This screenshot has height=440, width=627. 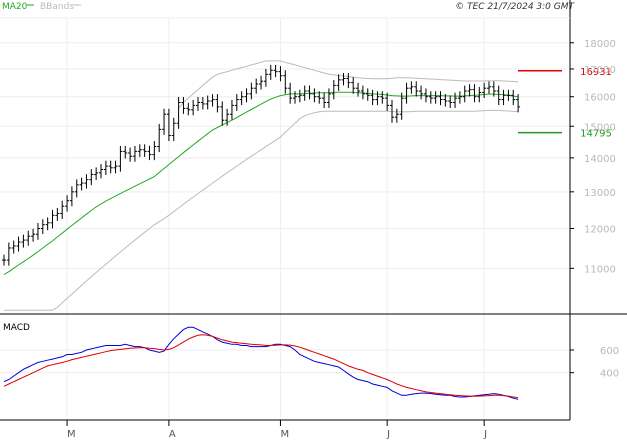 What do you see at coordinates (284, 434) in the screenshot?
I see `x-tick-label-2: M` at bounding box center [284, 434].